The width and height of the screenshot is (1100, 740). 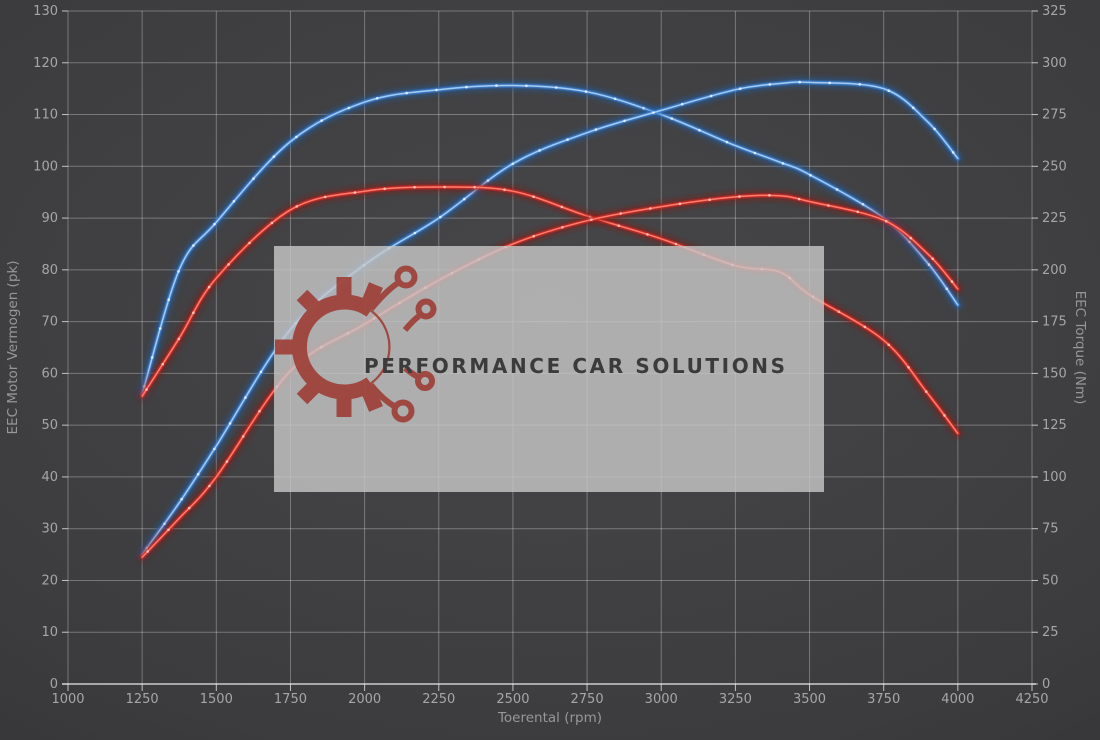 I want to click on x-axis-tick-label: 3250, so click(x=735, y=699).